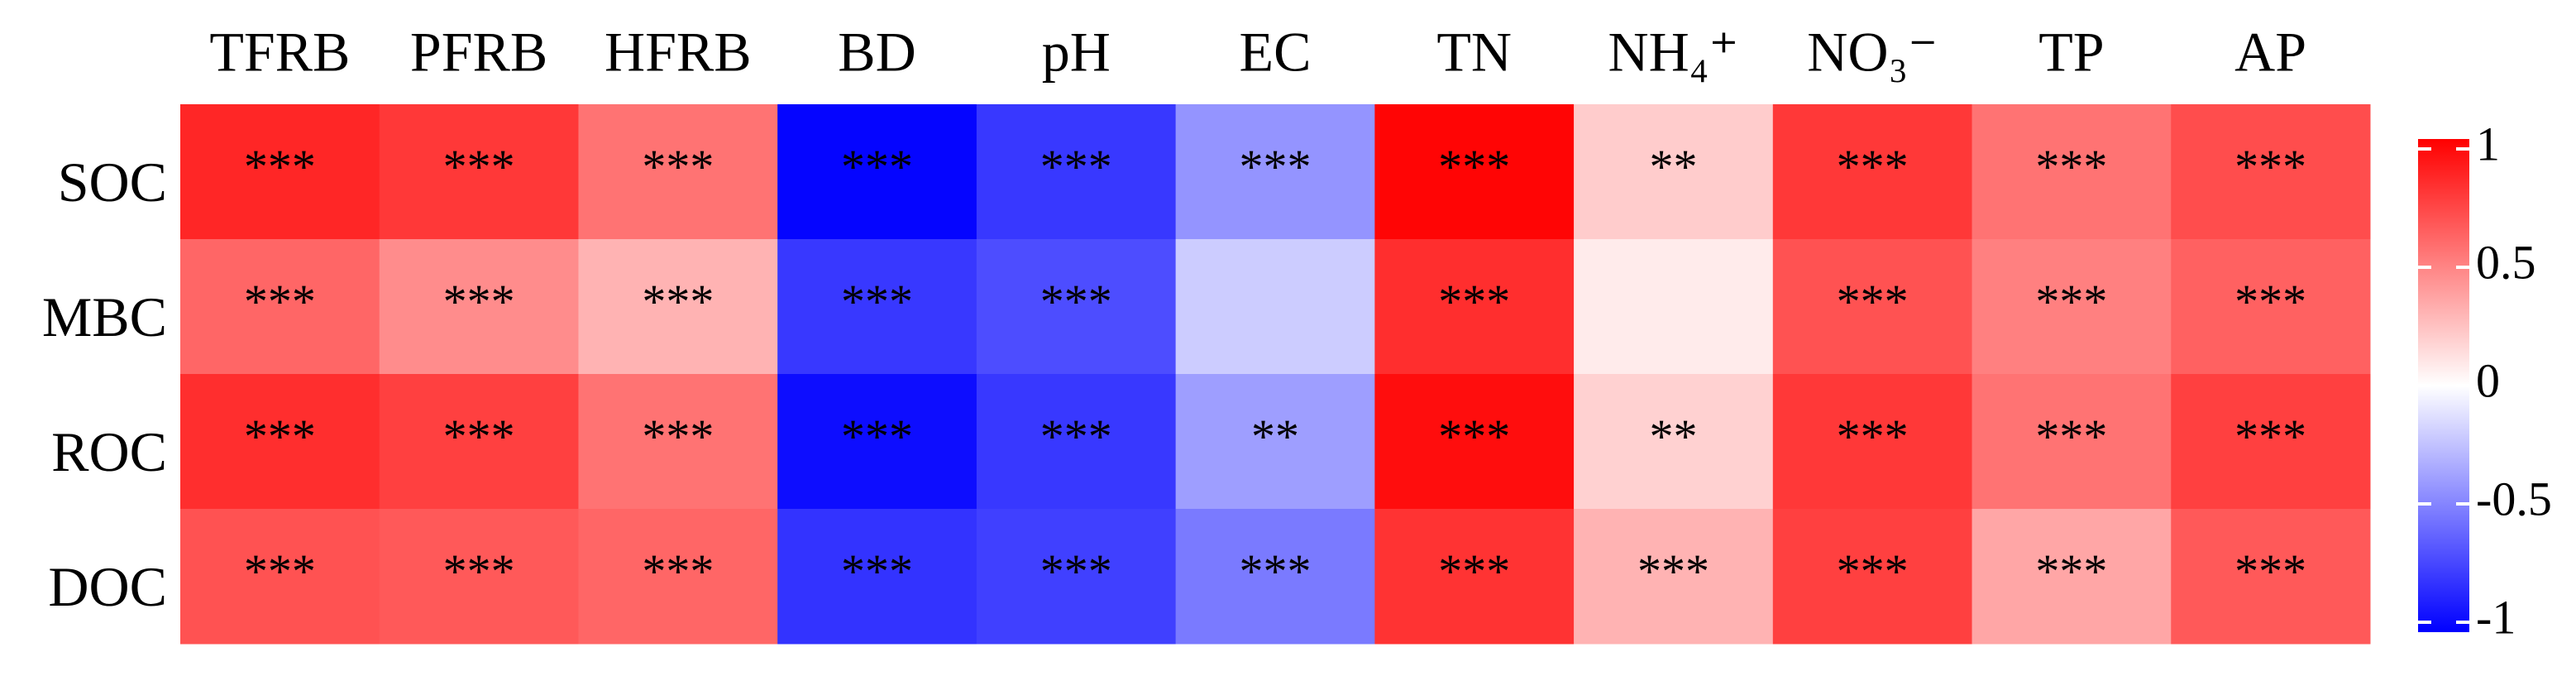  I want to click on x-tick-label: BD, so click(876, 52).